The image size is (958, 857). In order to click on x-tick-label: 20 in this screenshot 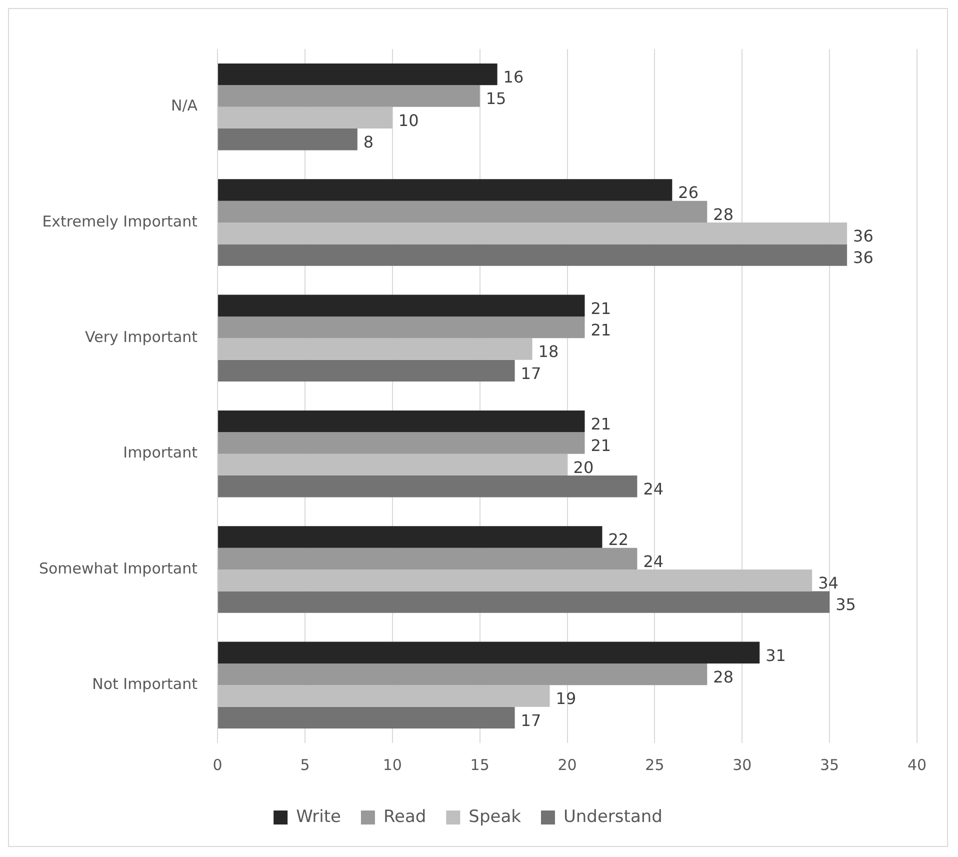, I will do `click(567, 765)`.